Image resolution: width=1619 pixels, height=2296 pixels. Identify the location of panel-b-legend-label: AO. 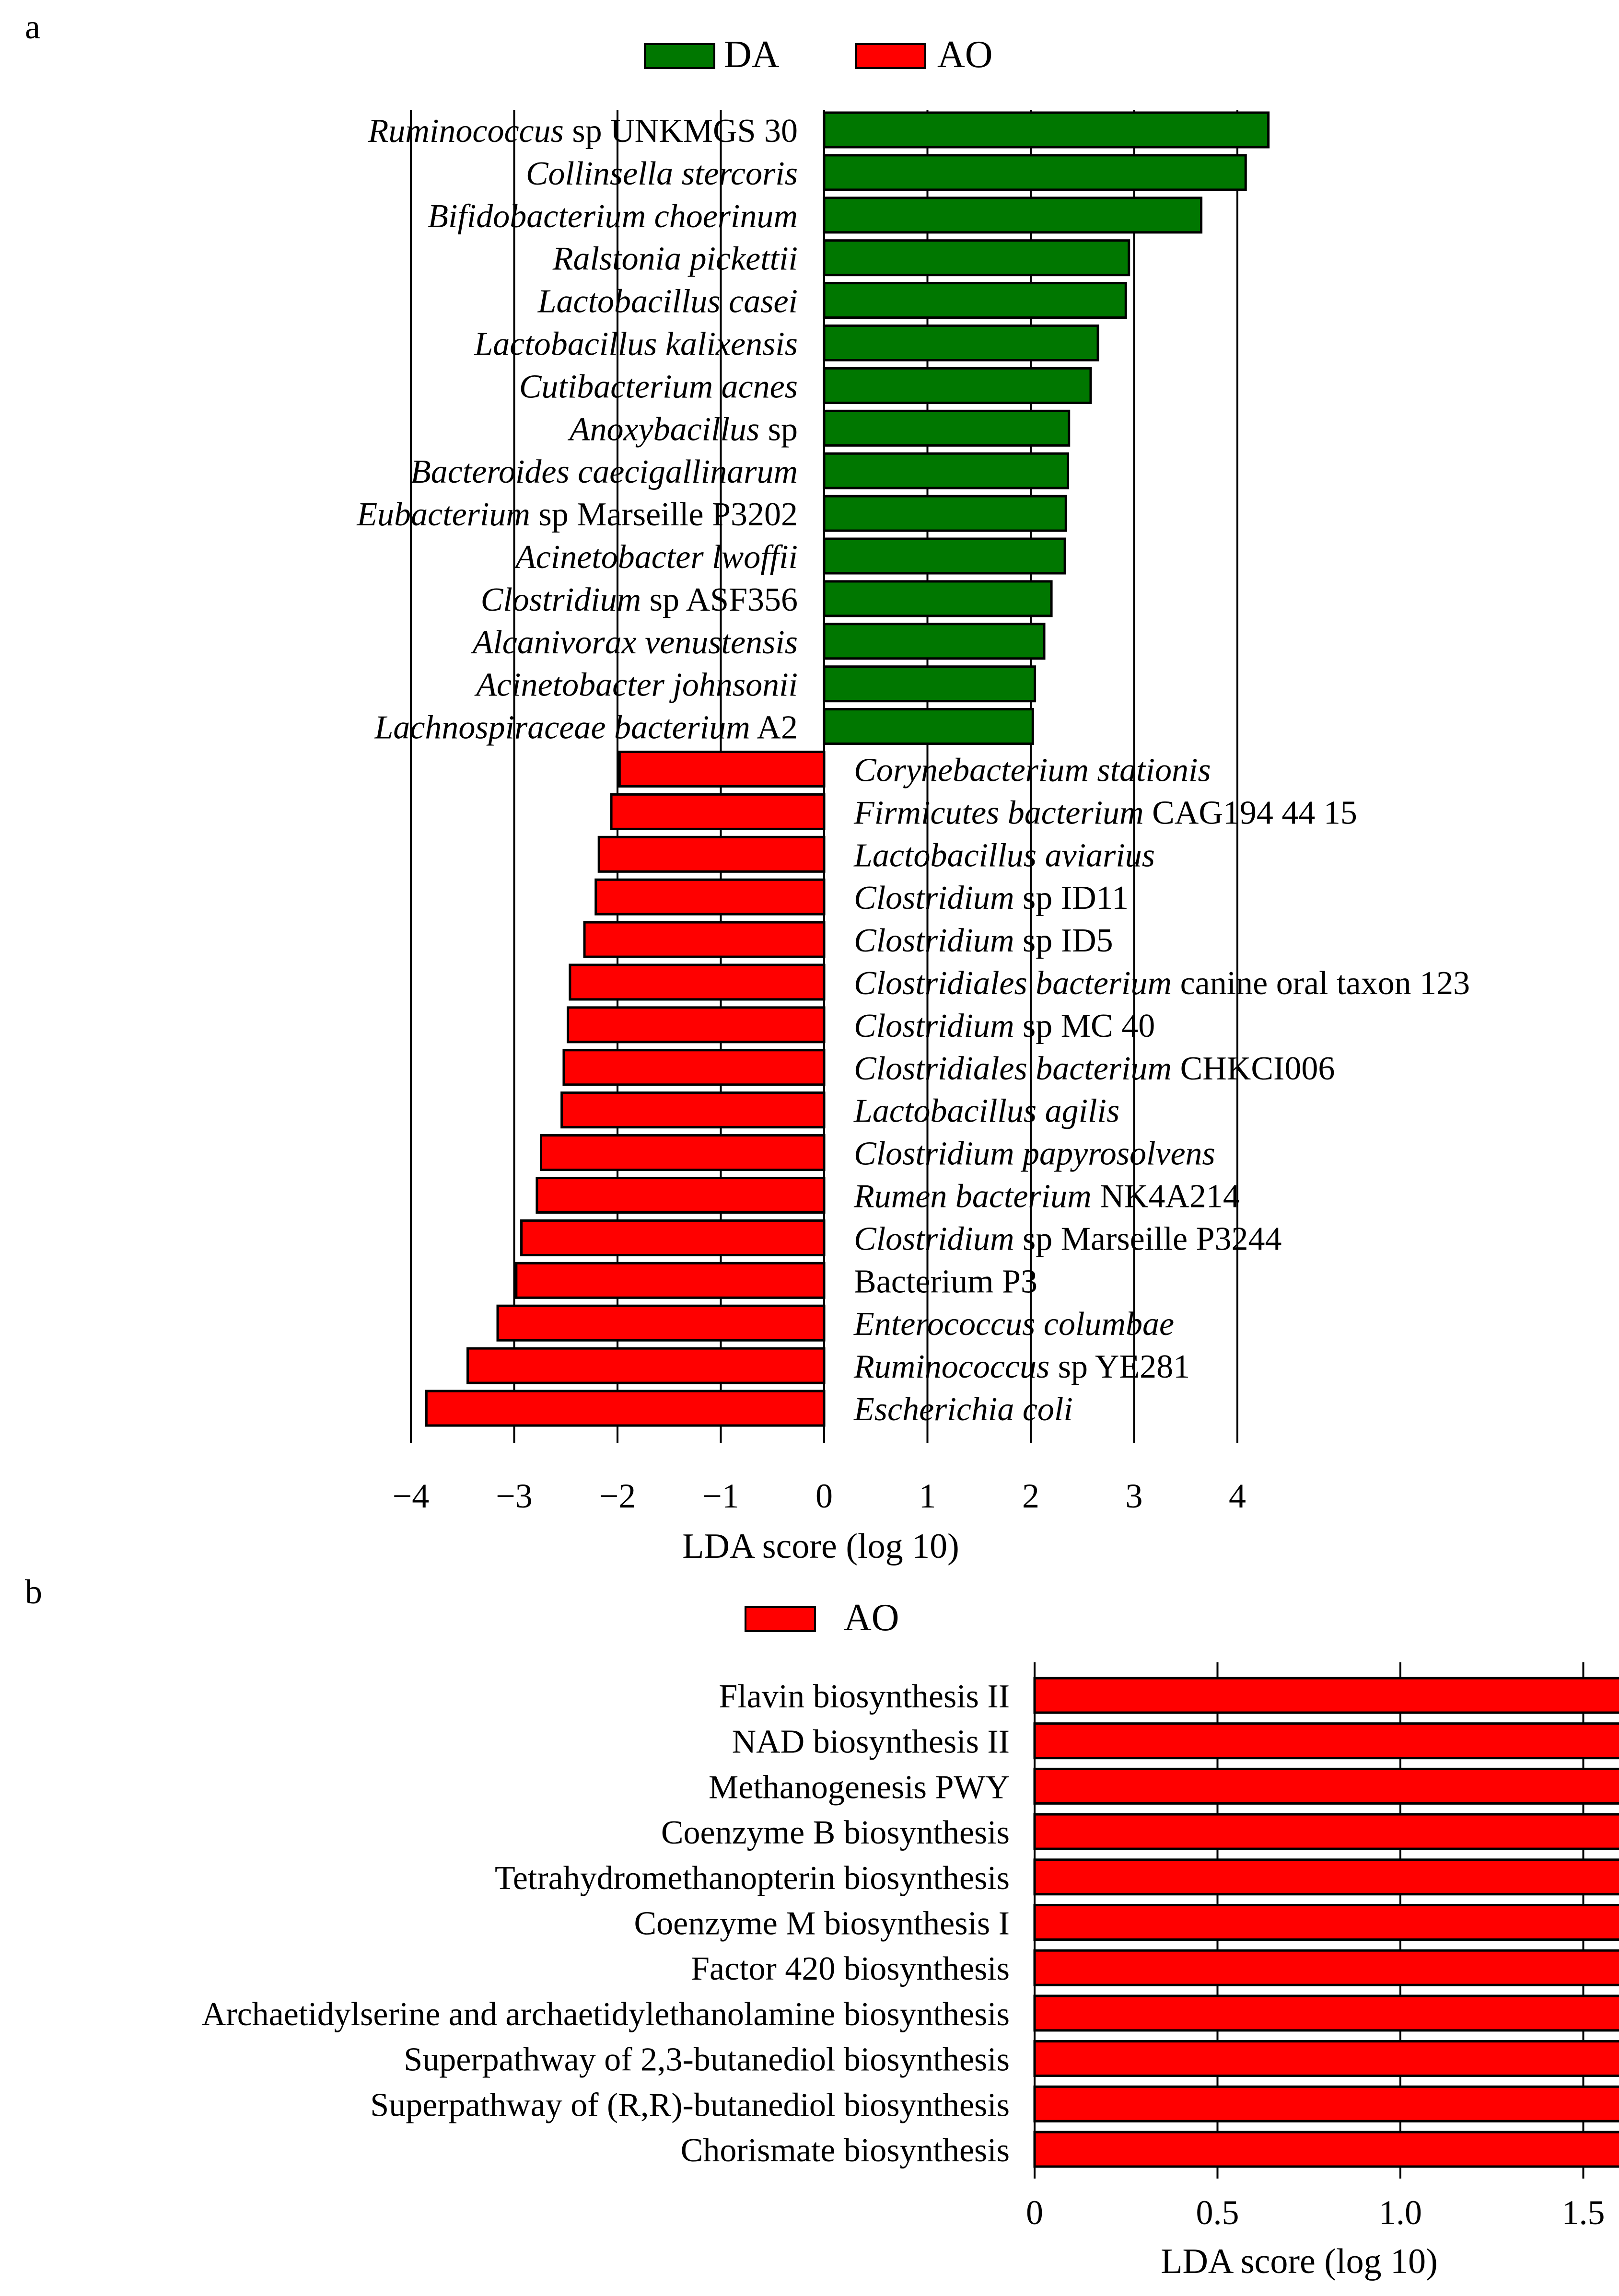
(871, 1618).